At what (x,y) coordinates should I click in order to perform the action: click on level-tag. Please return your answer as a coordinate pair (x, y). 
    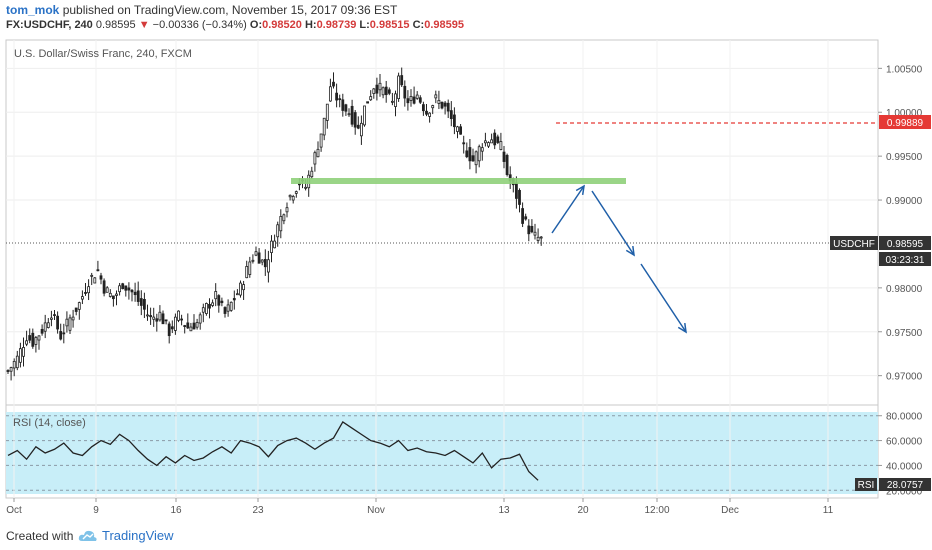
    Looking at the image, I should click on (905, 122).